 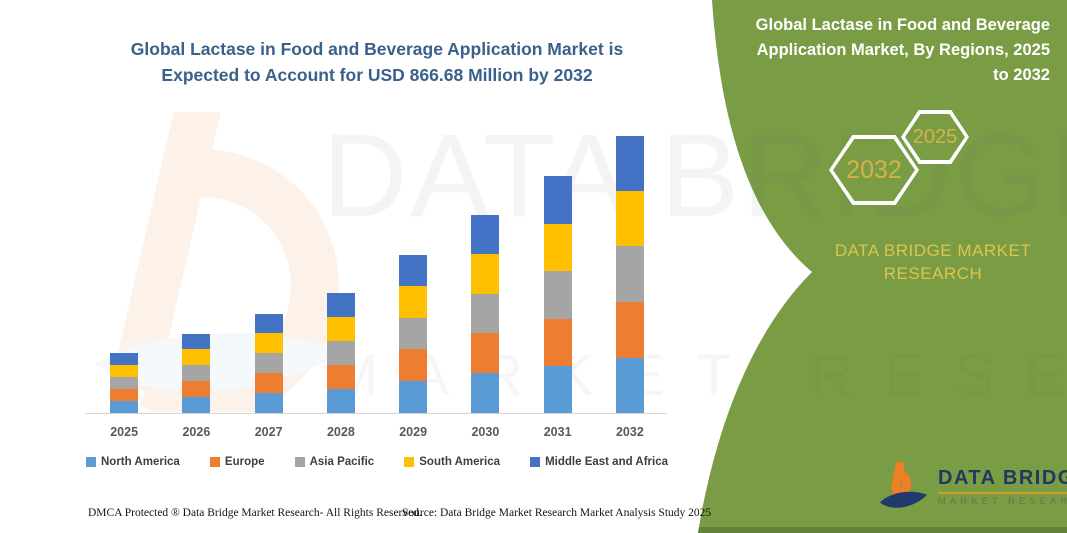 What do you see at coordinates (340, 401) in the screenshot?
I see `segment-north-america-2028` at bounding box center [340, 401].